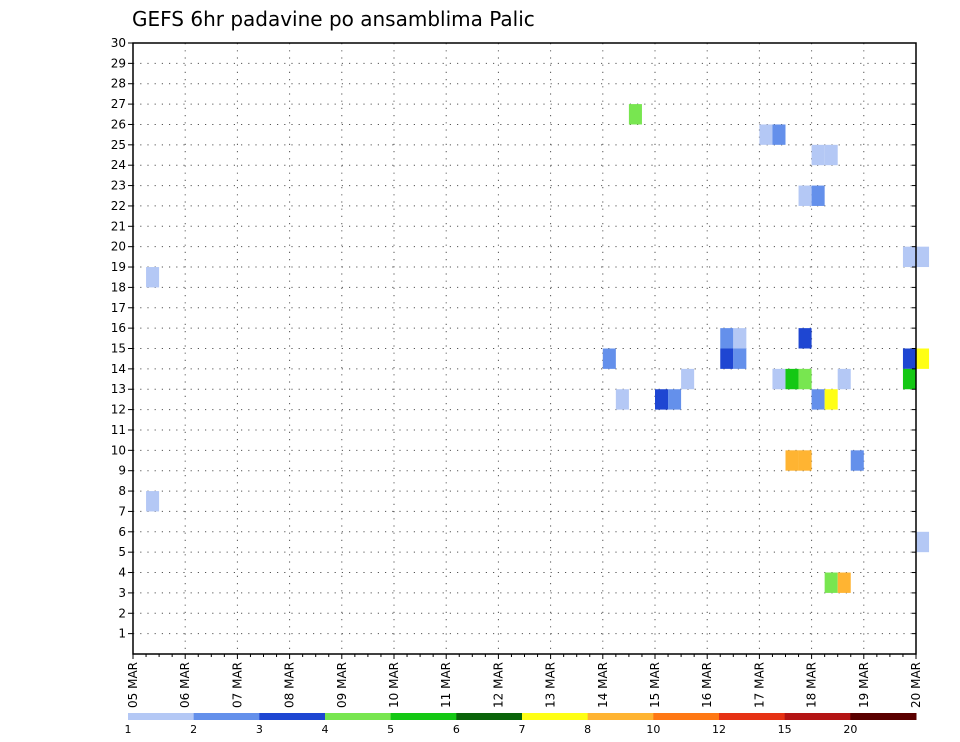 The image size is (960, 742). I want to click on x-tick-label: 08 MAR, so click(290, 685).